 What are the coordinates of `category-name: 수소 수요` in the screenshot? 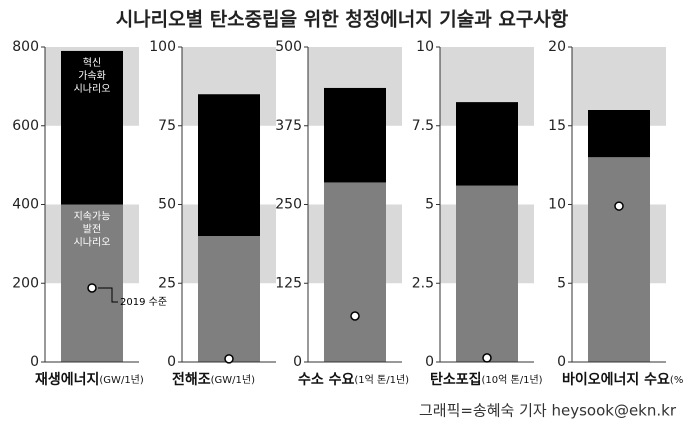 It's located at (326, 380).